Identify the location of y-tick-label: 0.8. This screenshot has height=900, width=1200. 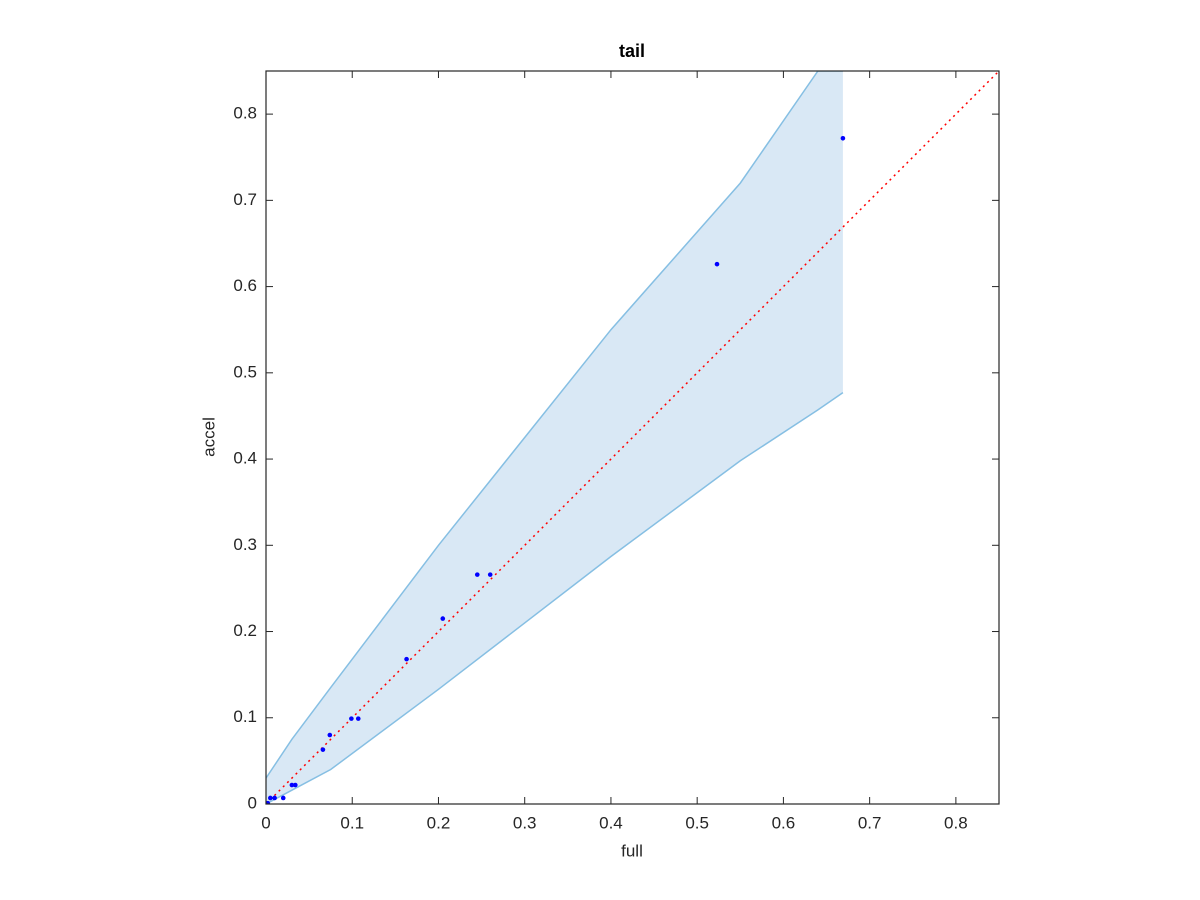
(245, 113).